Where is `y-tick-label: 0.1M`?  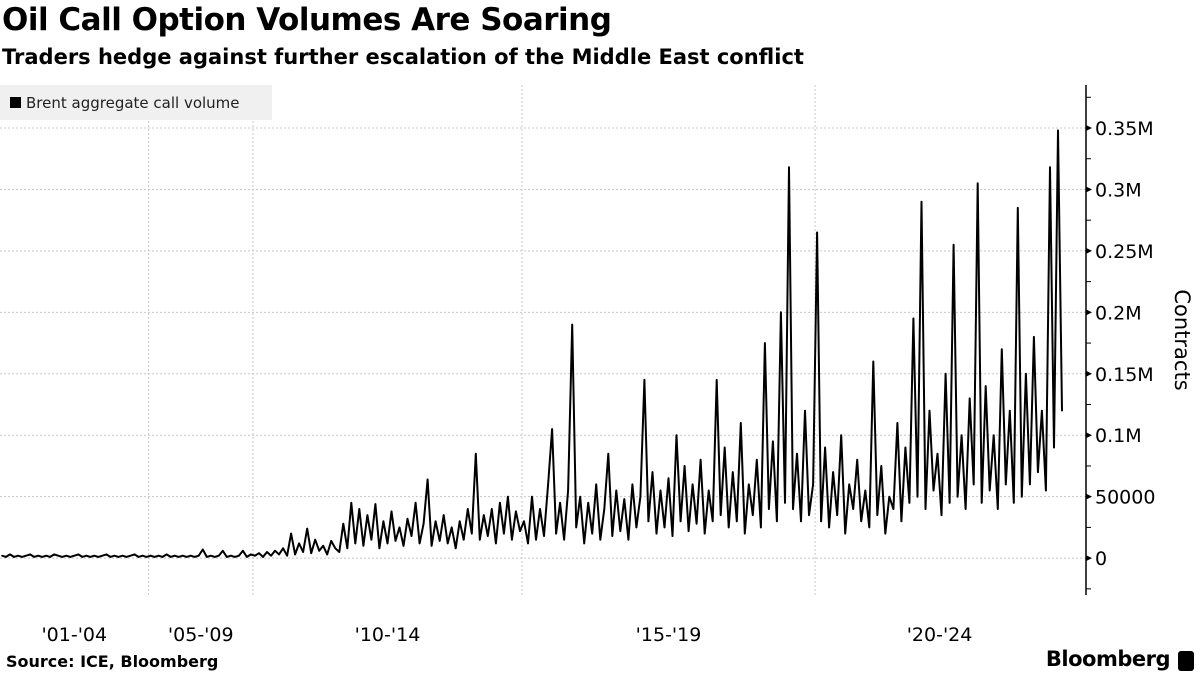
y-tick-label: 0.1M is located at coordinates (1118, 436).